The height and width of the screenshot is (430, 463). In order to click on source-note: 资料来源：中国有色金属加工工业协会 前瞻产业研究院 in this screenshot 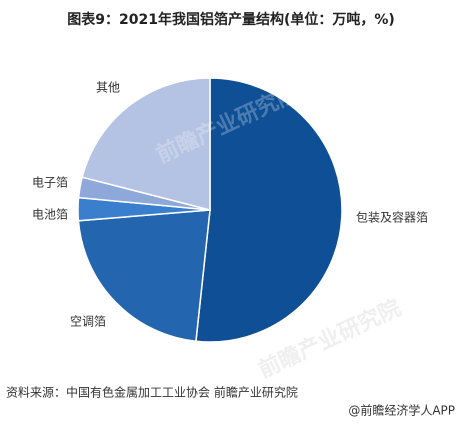, I will do `click(152, 392)`.